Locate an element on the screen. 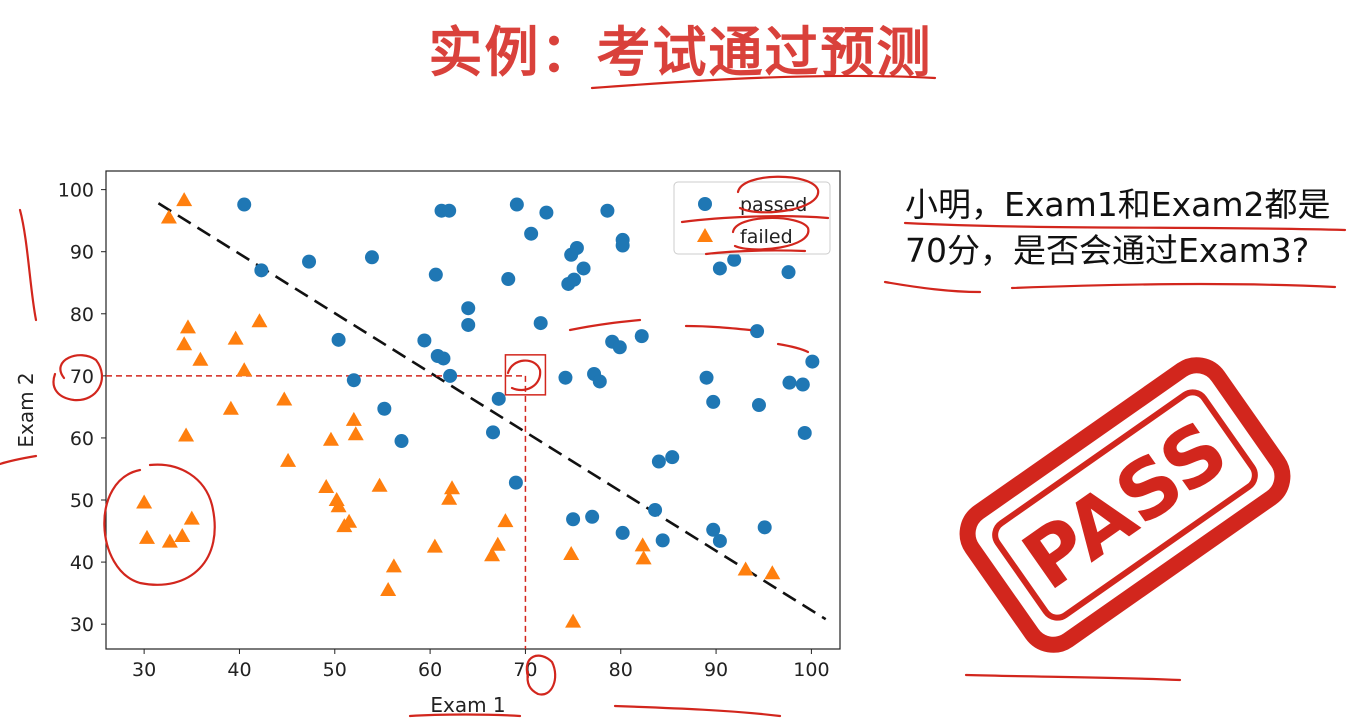 Image resolution: width=1361 pixels, height=721 pixels. legend-box is located at coordinates (752, 218).